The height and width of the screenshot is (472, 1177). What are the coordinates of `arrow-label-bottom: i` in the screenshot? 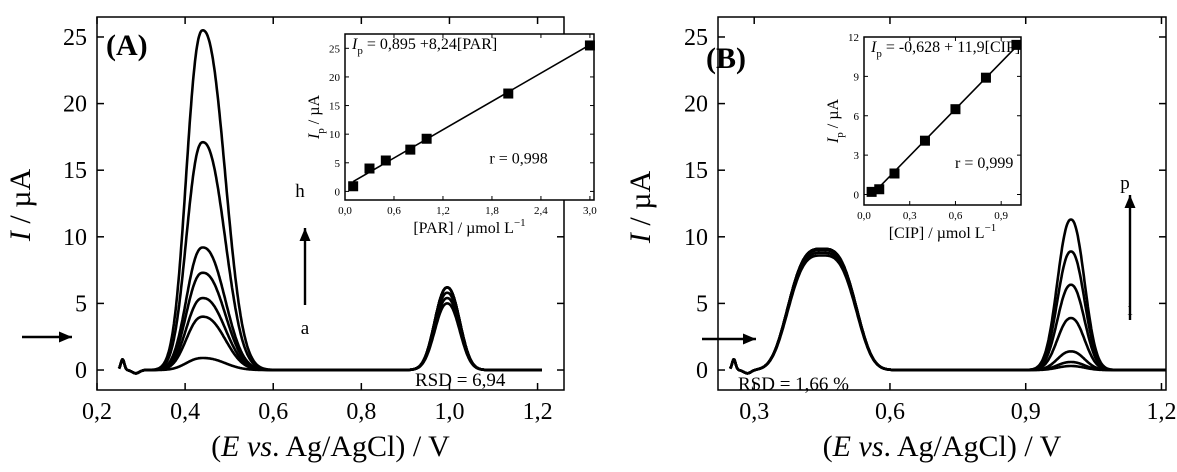 It's located at (1129, 309).